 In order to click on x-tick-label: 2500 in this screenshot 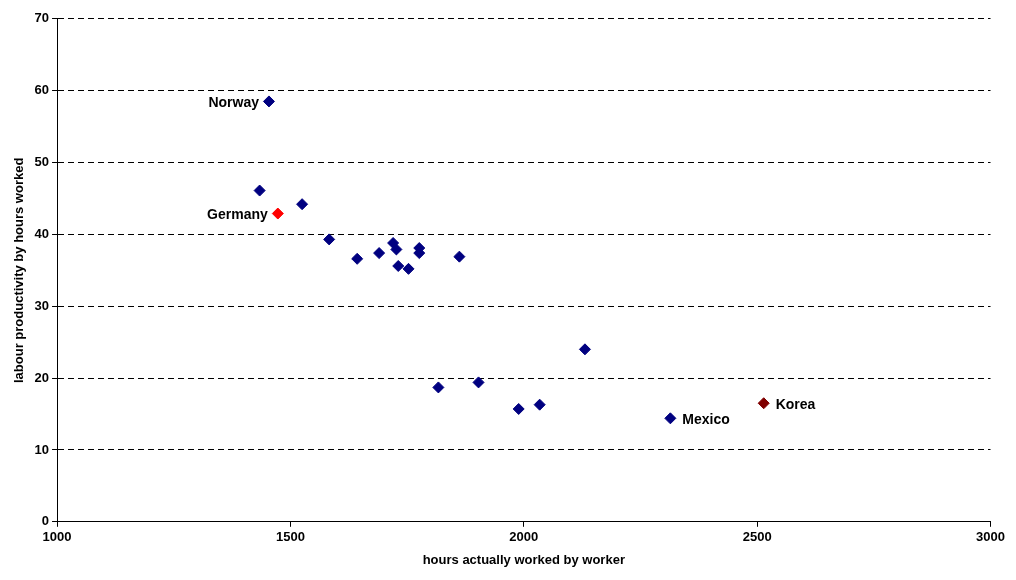, I will do `click(757, 537)`.